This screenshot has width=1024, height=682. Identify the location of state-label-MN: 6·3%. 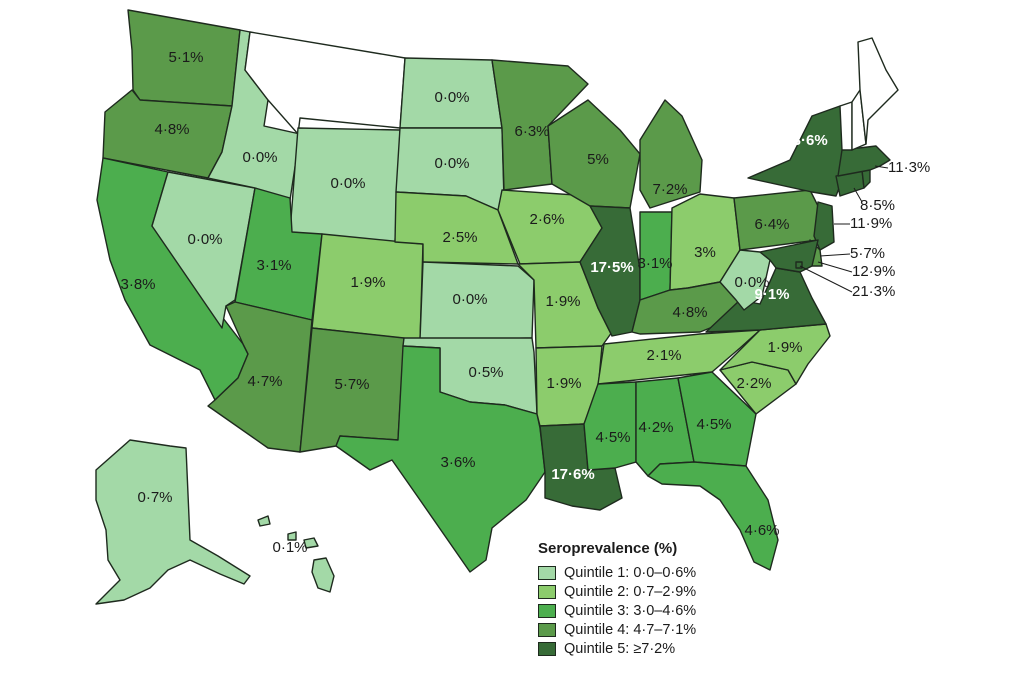
(531, 131).